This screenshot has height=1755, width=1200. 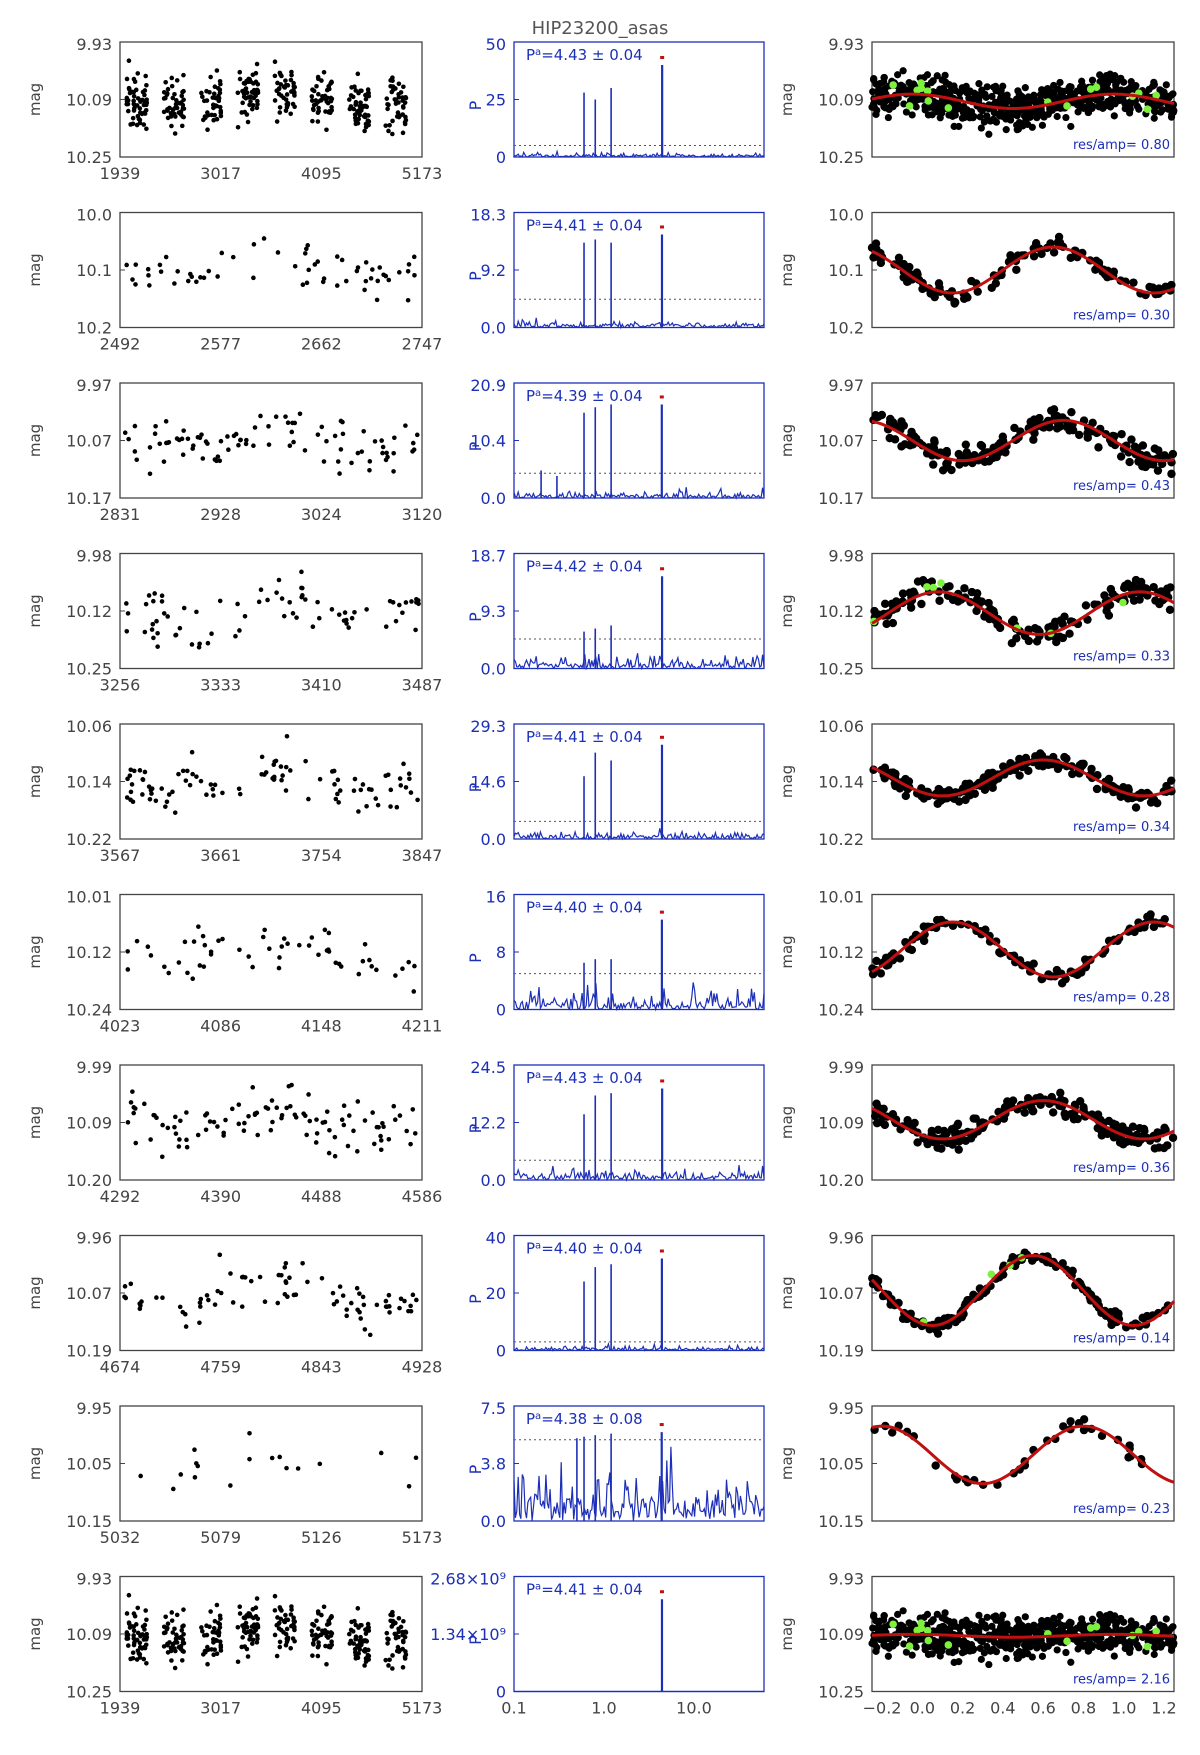 I want to click on y-axis-label: mag, so click(x=35, y=781).